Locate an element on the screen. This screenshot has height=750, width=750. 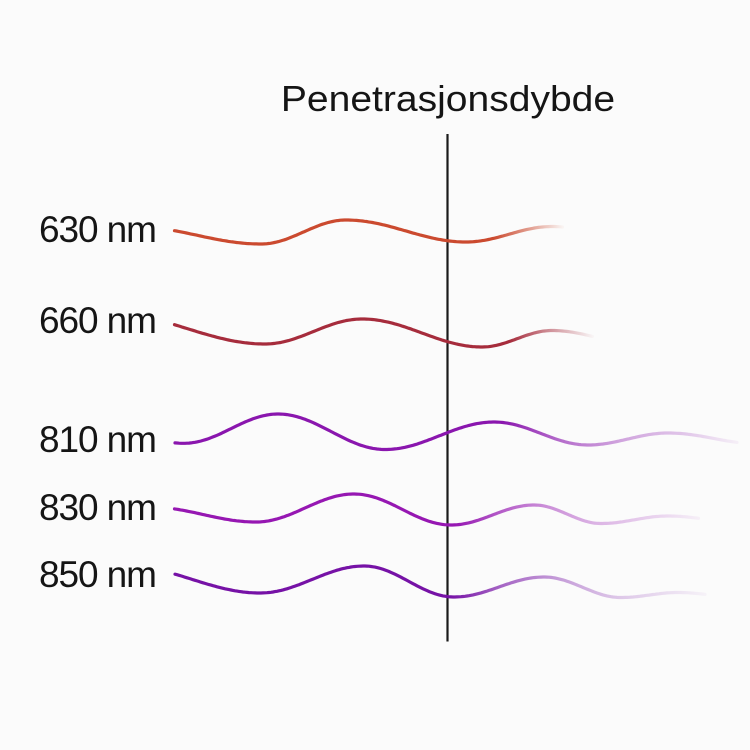
svg-text: 630 nm is located at coordinates (98, 229).